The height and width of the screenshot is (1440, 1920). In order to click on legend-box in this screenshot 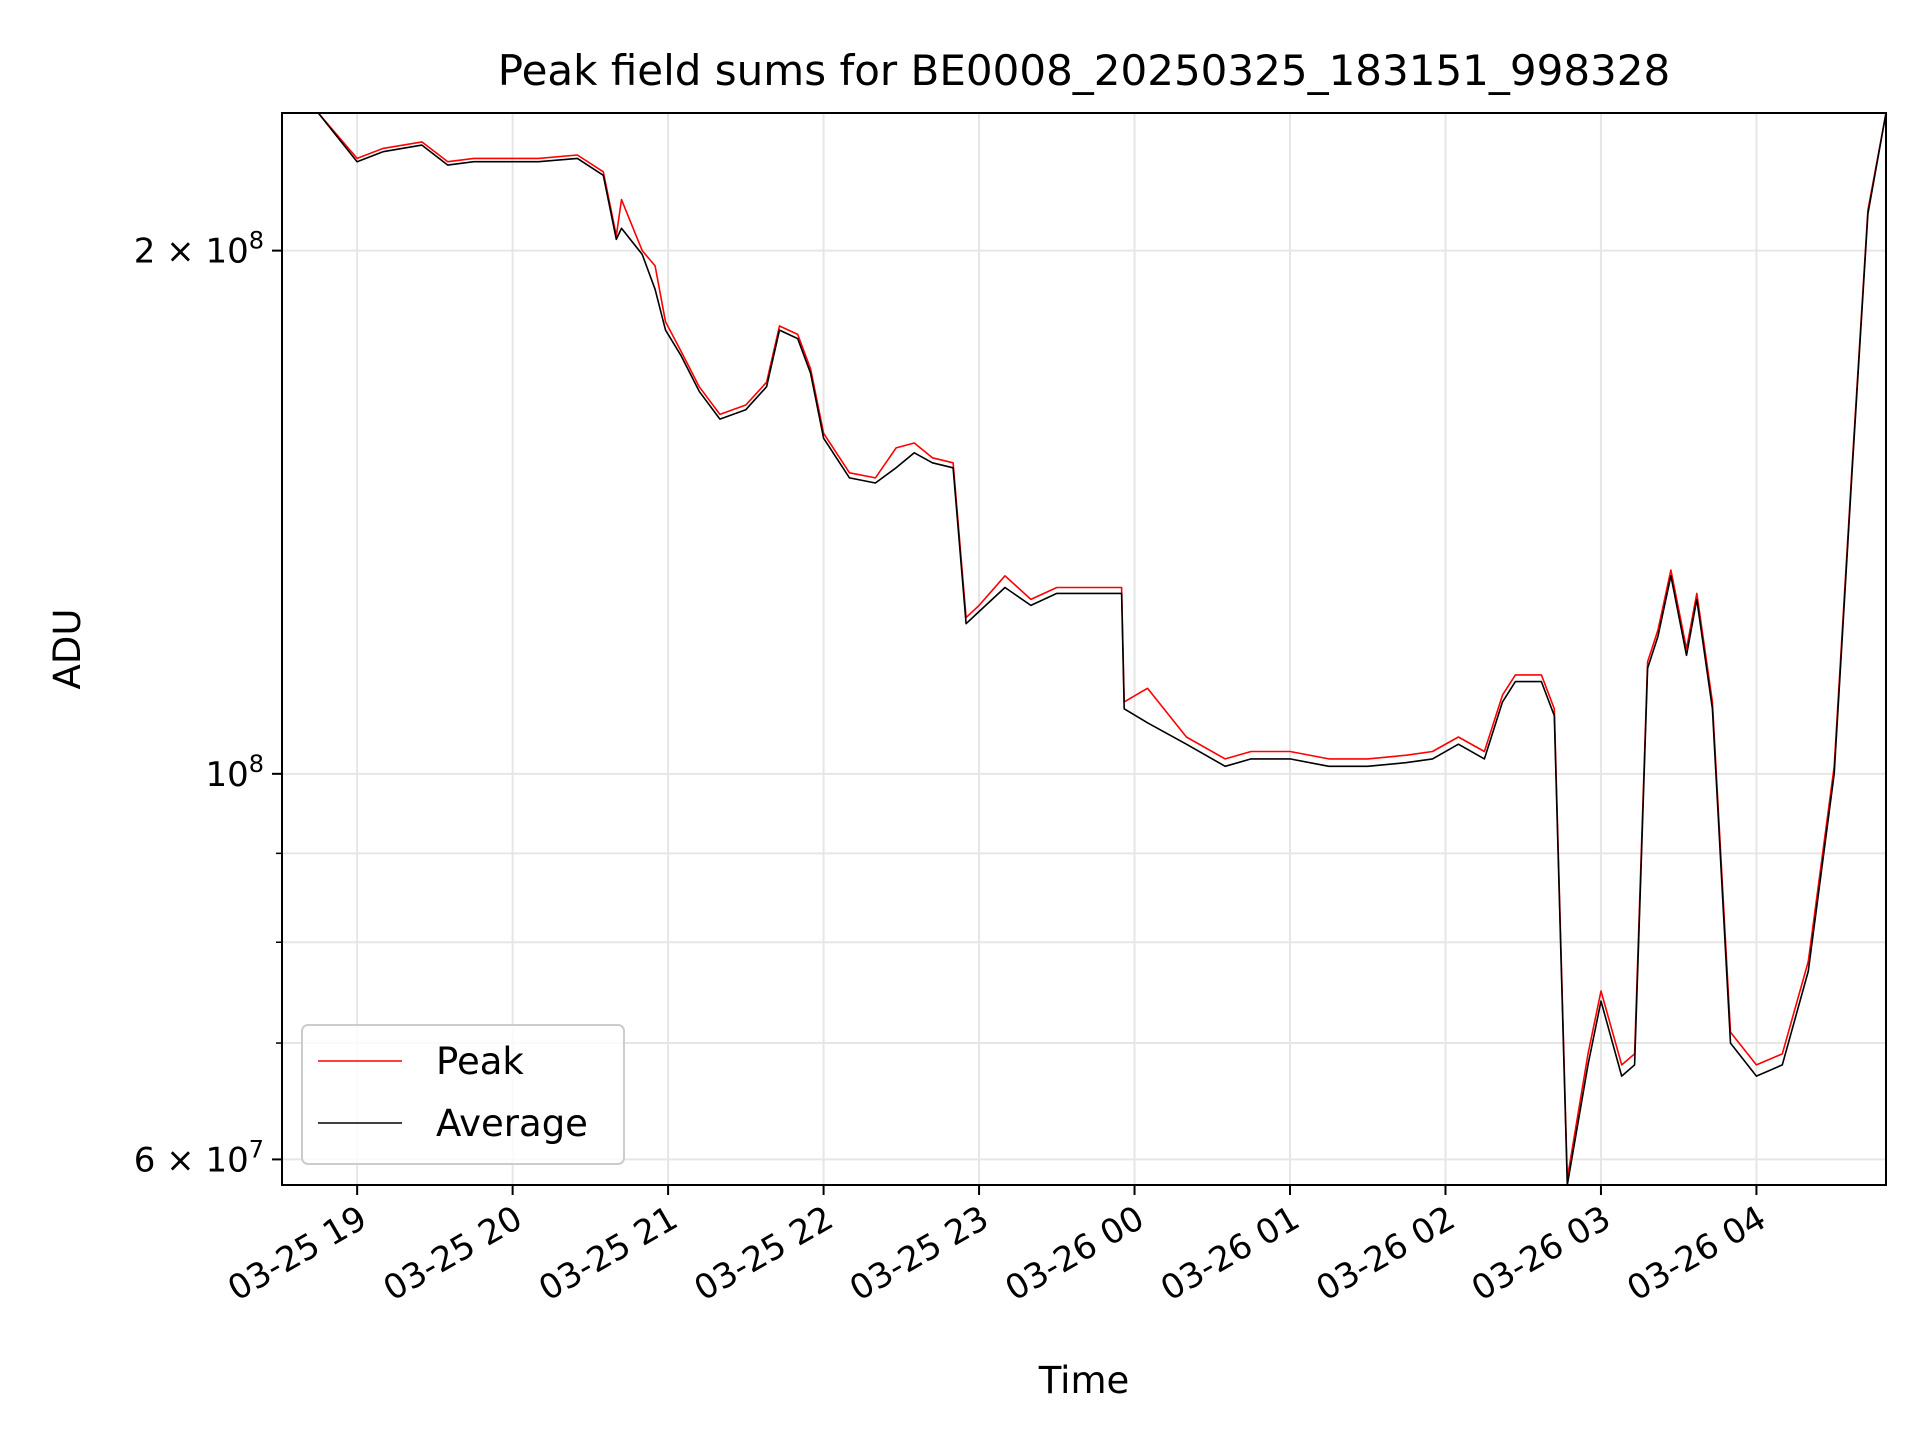, I will do `click(463, 1094)`.